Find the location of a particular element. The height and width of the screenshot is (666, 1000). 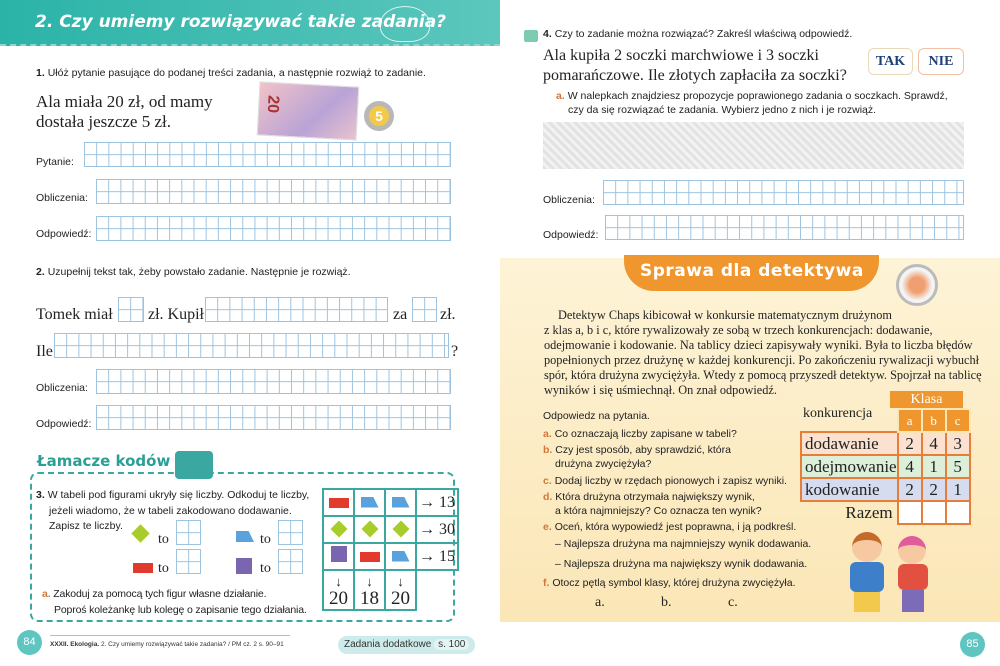

no-option: NIE is located at coordinates (941, 61).